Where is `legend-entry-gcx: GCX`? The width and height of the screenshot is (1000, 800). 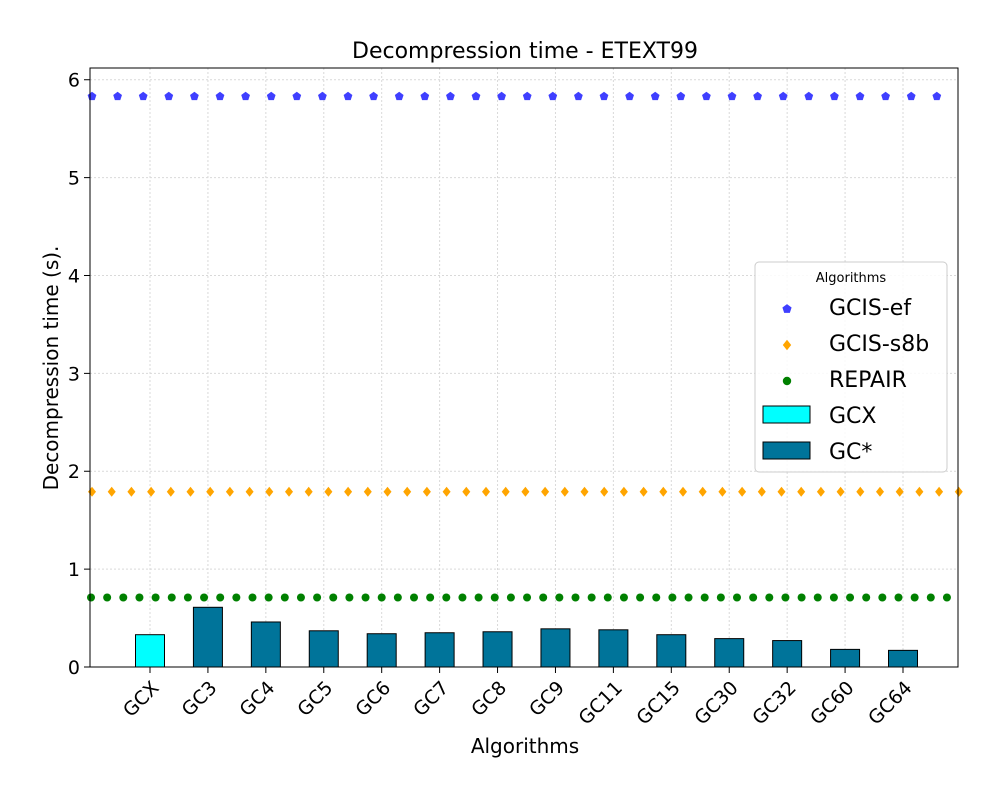
legend-entry-gcx: GCX is located at coordinates (819, 416).